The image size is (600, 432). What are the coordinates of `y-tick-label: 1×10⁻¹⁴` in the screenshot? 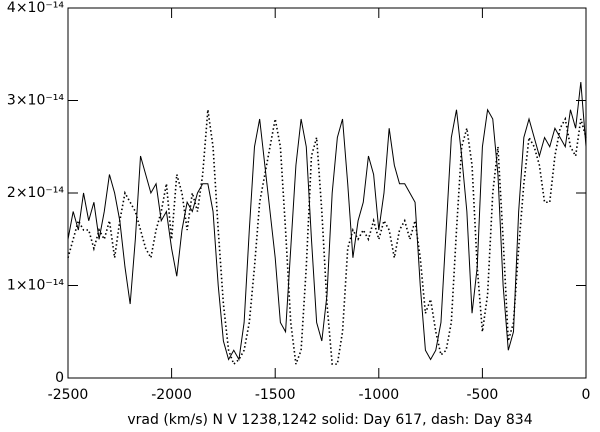 It's located at (35, 286).